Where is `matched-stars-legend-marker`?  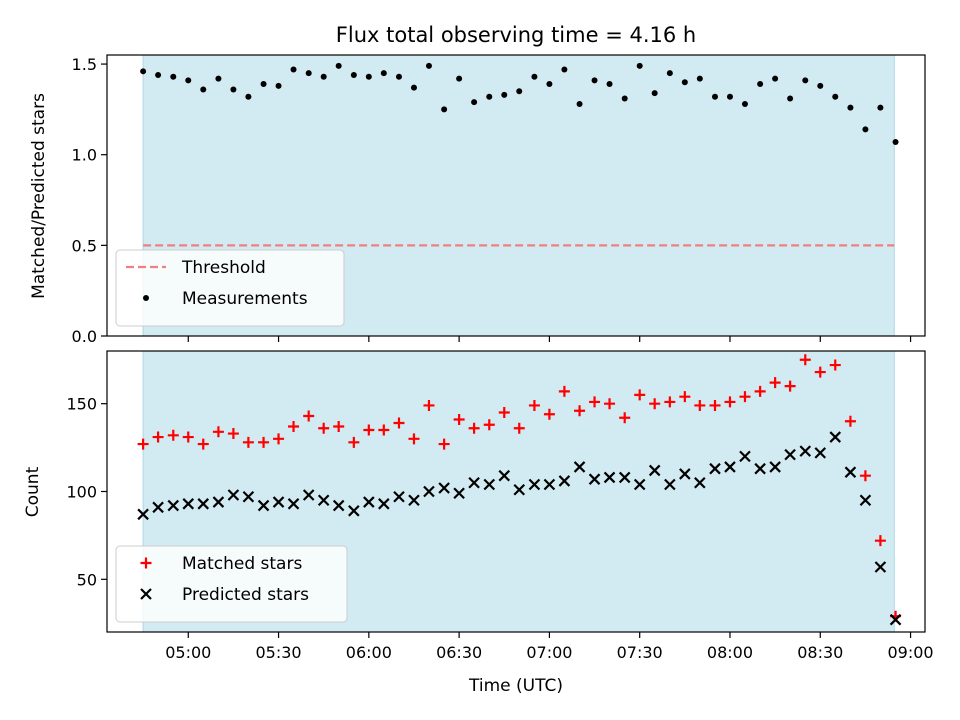 matched-stars-legend-marker is located at coordinates (146, 563).